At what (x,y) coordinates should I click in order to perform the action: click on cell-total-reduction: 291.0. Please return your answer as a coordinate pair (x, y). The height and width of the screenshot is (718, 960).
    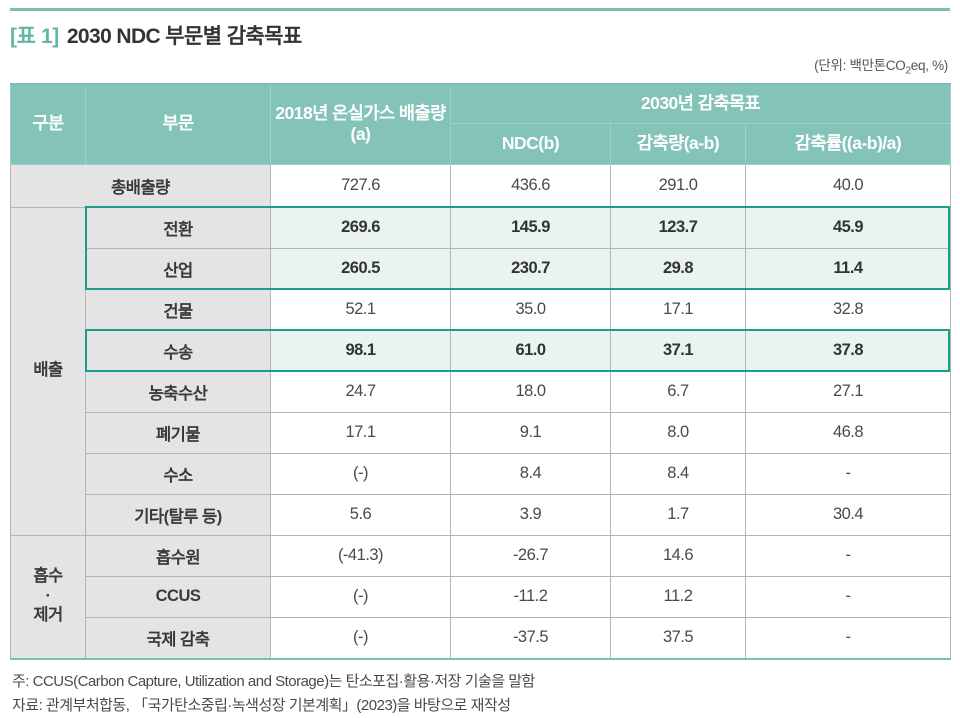
    Looking at the image, I should click on (678, 185).